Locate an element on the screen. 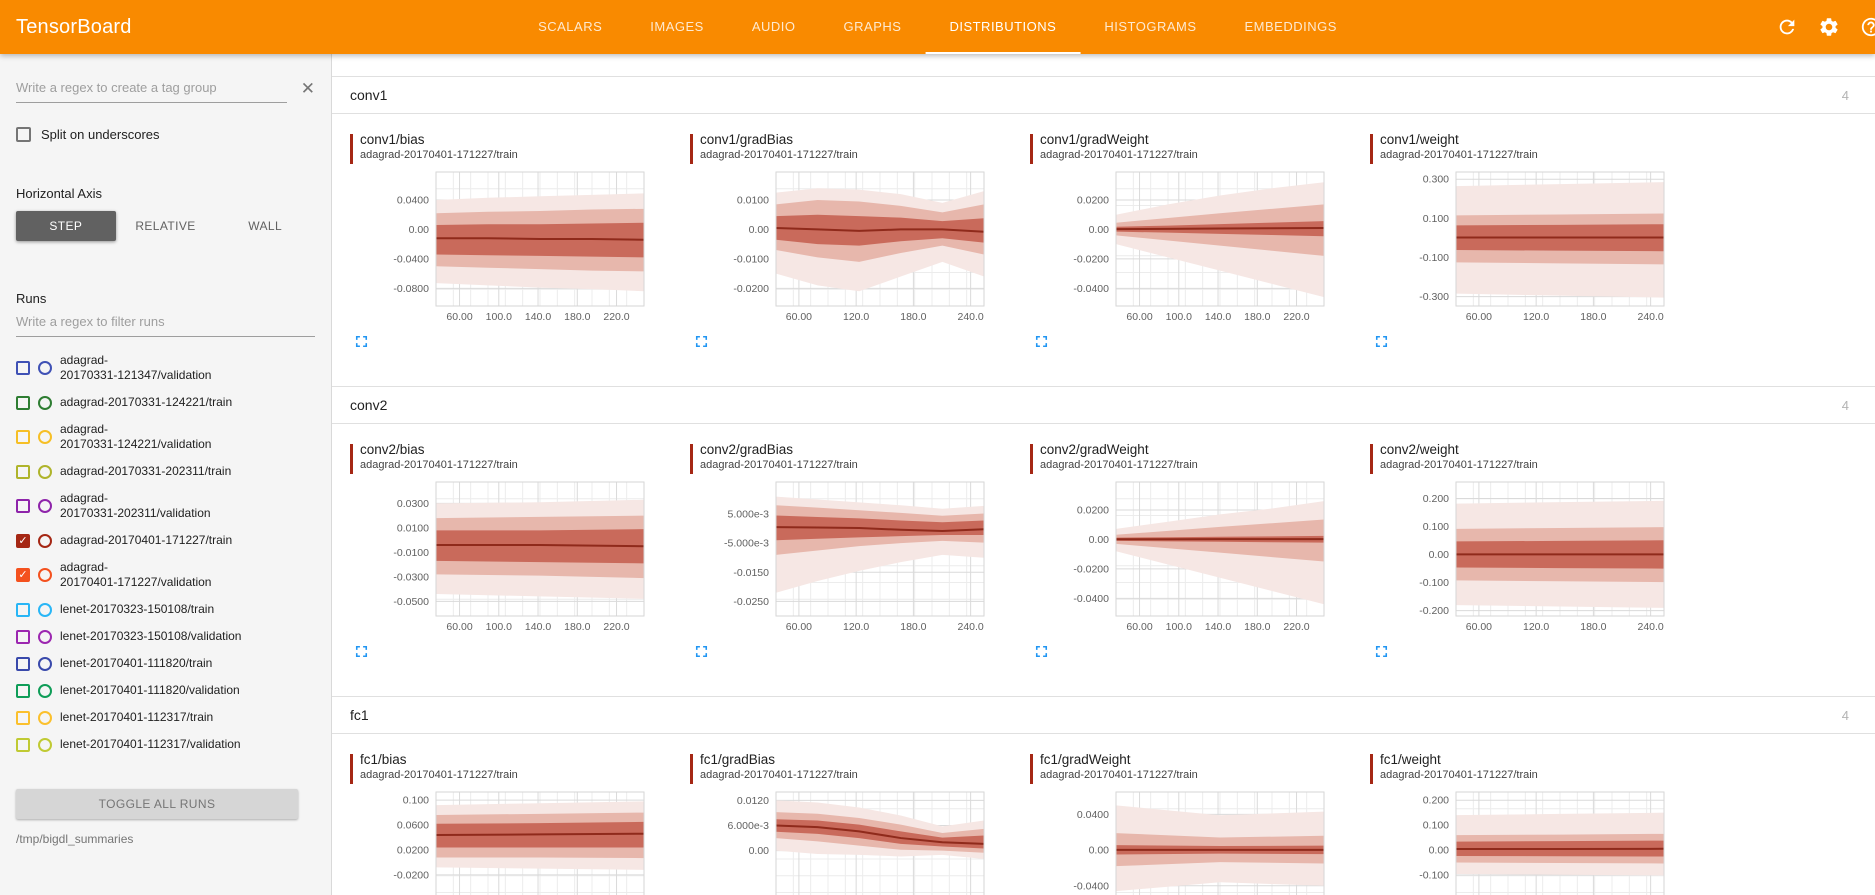 The image size is (1875, 895). section-header: conv1 4 is located at coordinates (1103, 95).